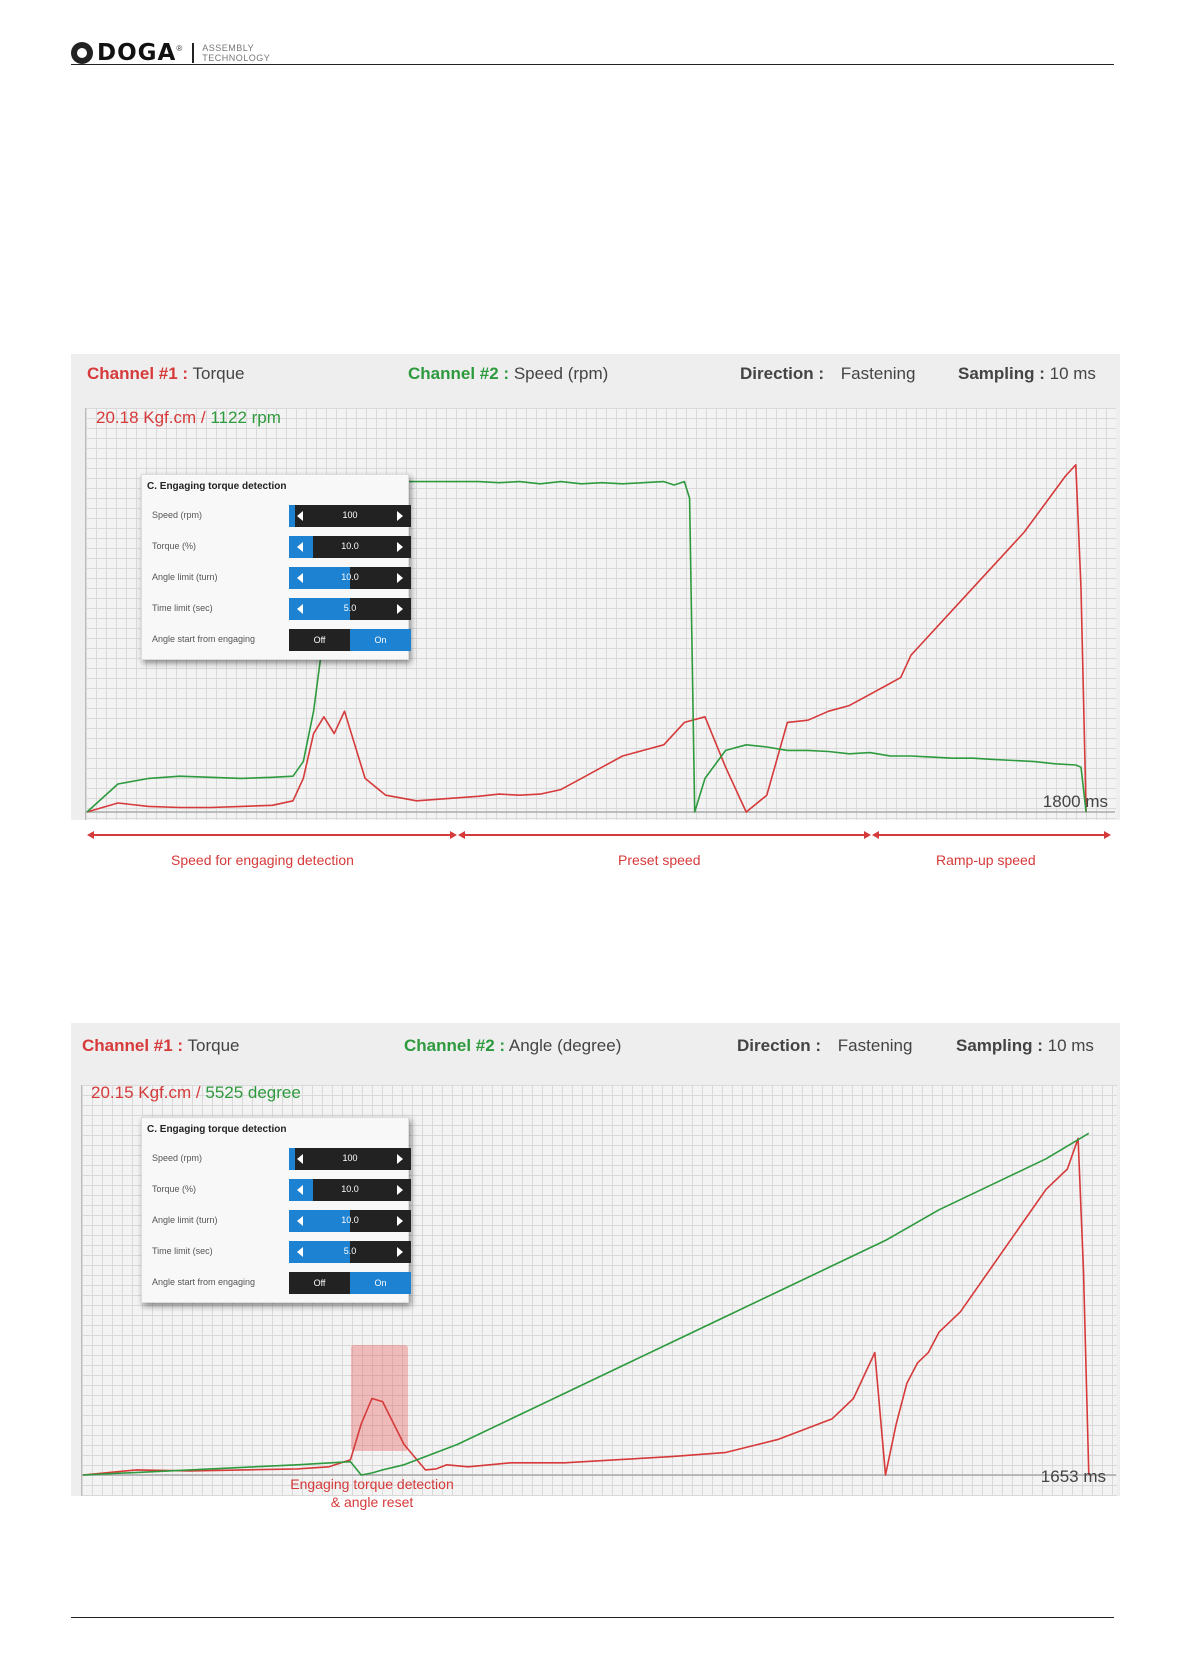  Describe the element at coordinates (372, 1493) in the screenshot. I see `engaging-annotation: Engaging torque detection & angle reset` at that location.